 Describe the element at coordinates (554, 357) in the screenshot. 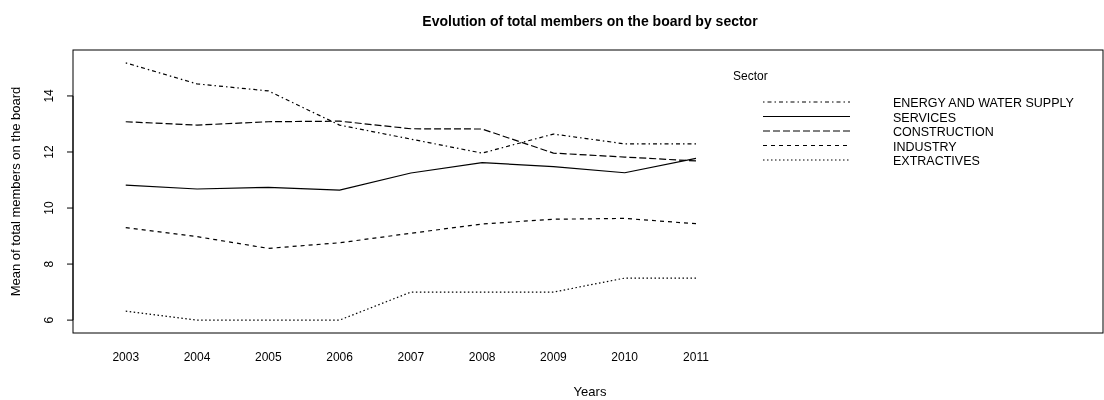

I see `x-tick-label: 2009` at that location.